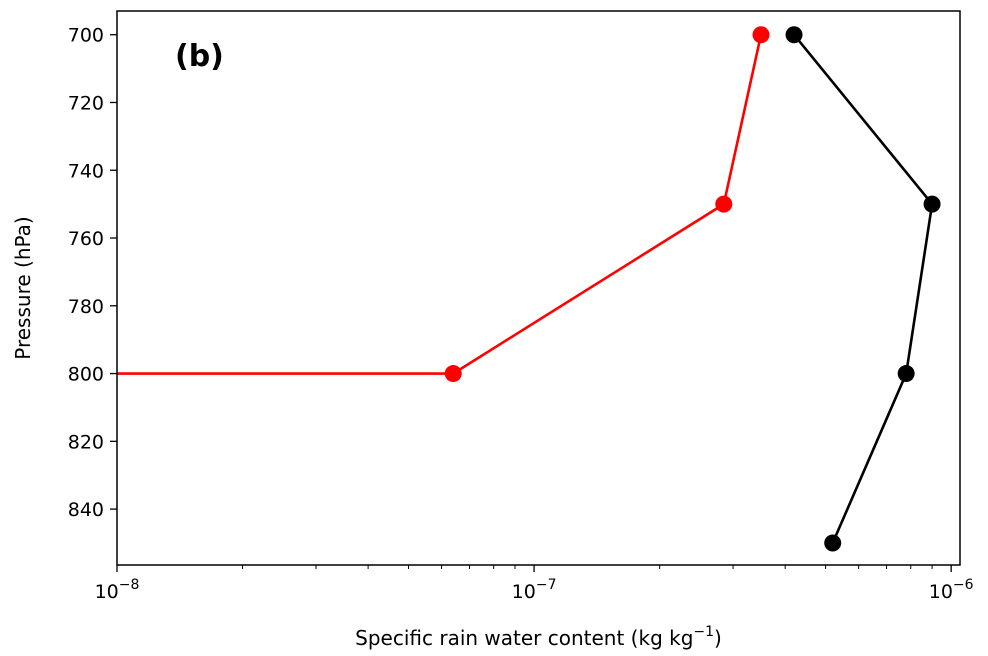 The width and height of the screenshot is (988, 656). I want to click on x-tick-label: 10⁻⁸, so click(117, 590).